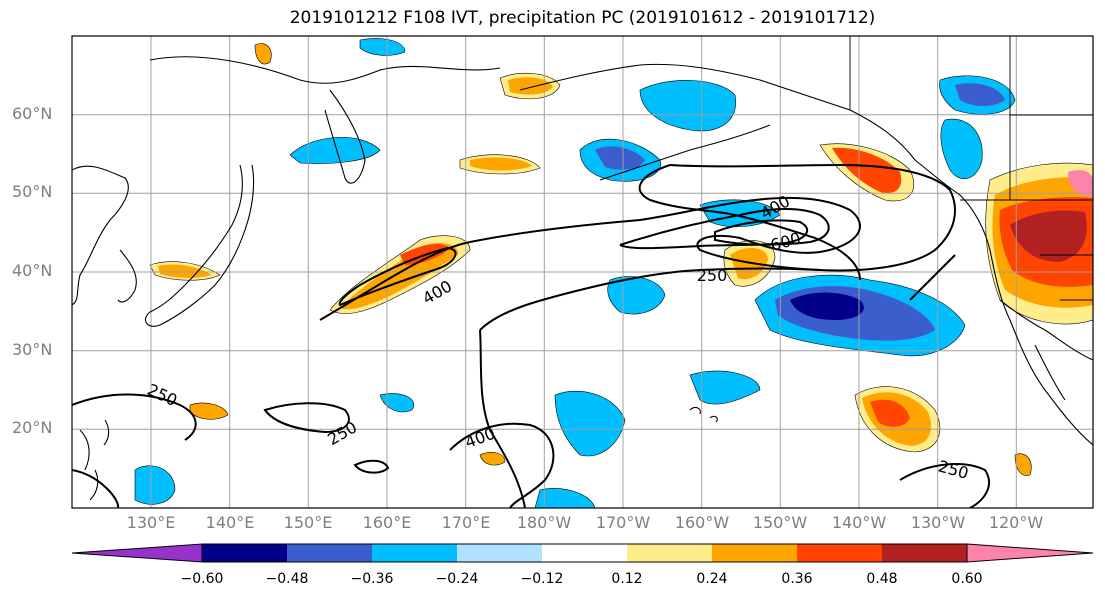 This screenshot has width=1105, height=601. Describe the element at coordinates (106, 432) in the screenshot. I see `coastline-taiwan` at that location.